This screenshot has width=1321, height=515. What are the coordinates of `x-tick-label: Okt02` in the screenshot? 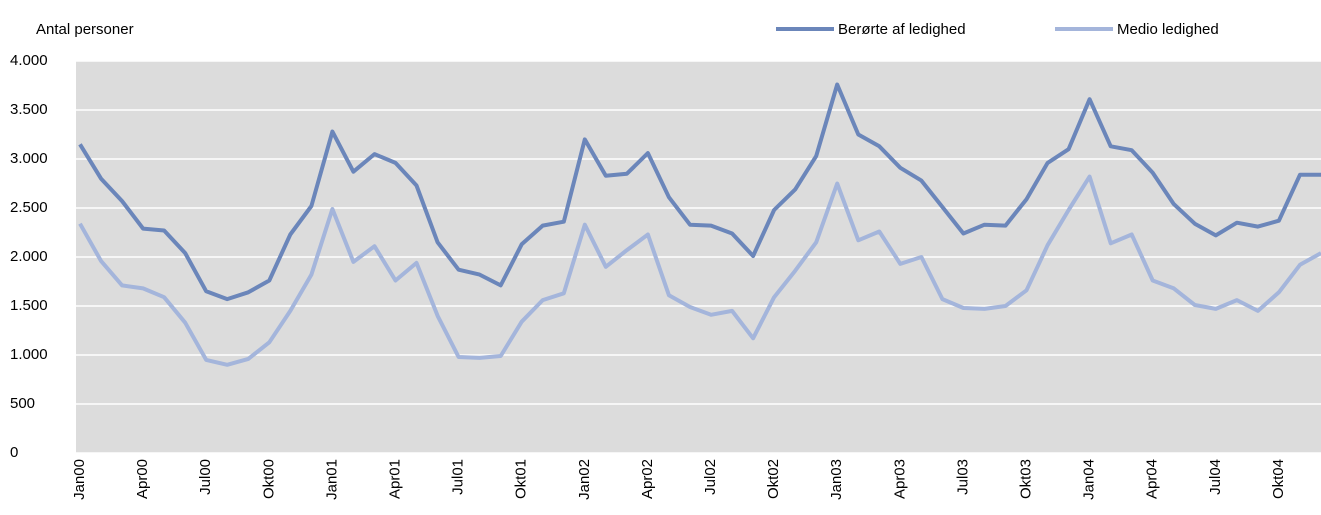 It's located at (773, 479).